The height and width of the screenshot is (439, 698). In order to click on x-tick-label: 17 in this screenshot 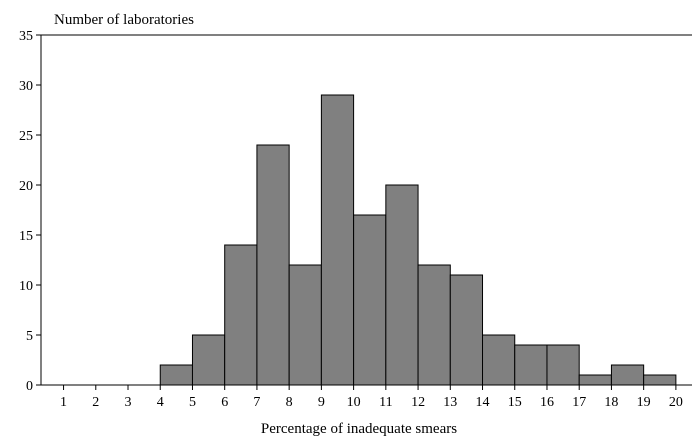, I will do `click(579, 402)`.